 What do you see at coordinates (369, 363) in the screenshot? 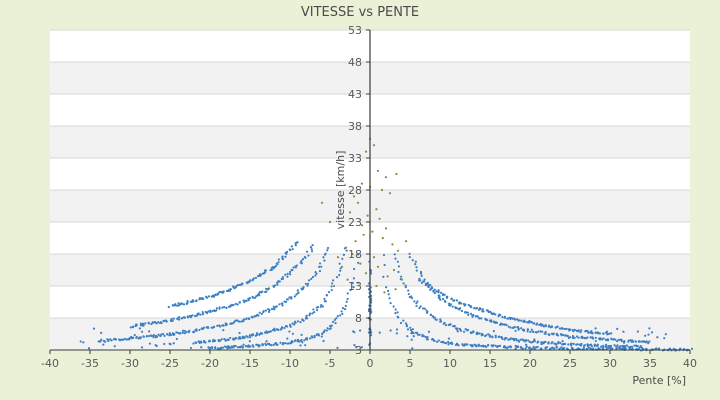
I see `x-tick-labels: -40 -35 -30 -25 -20 -15 -10 -5 0 5 10 15 20 25 30 35 40` at bounding box center [369, 363].